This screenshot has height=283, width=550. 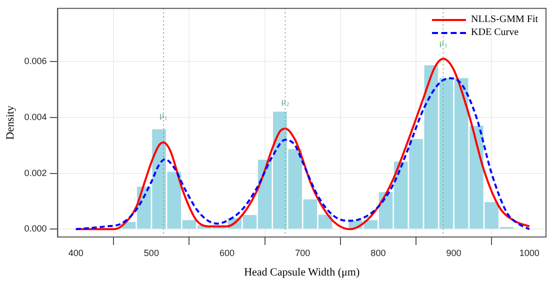 What do you see at coordinates (443, 42) in the screenshot?
I see `annotation: μ₃` at bounding box center [443, 42].